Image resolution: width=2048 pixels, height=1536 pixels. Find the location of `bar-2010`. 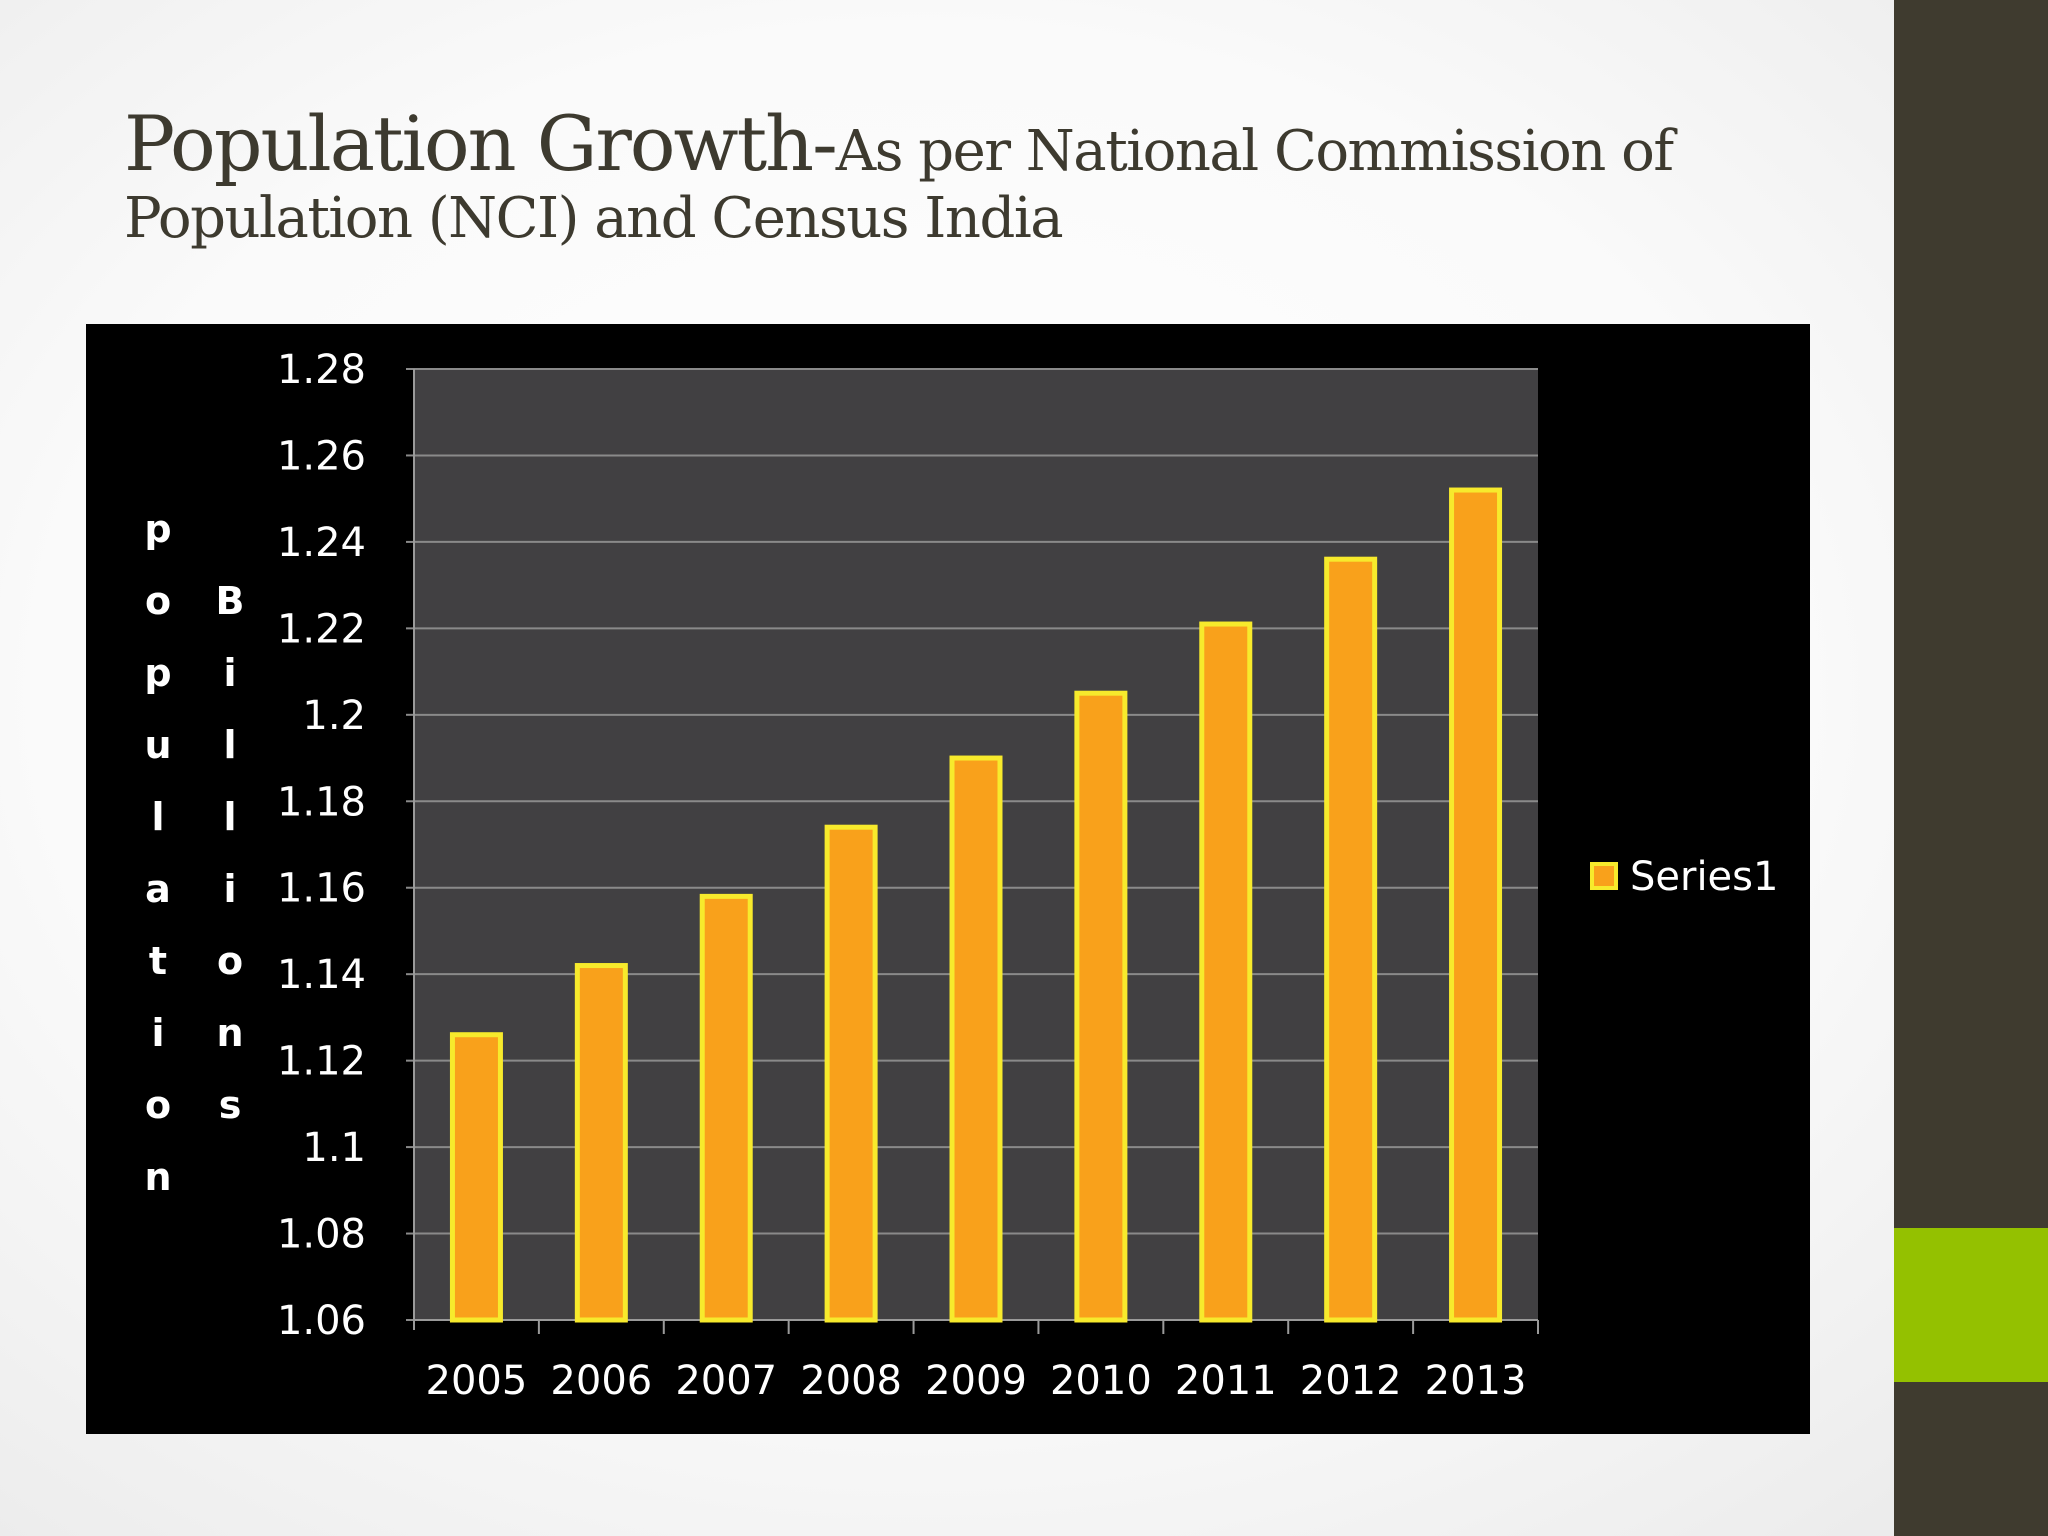

bar-2010 is located at coordinates (1101, 1006).